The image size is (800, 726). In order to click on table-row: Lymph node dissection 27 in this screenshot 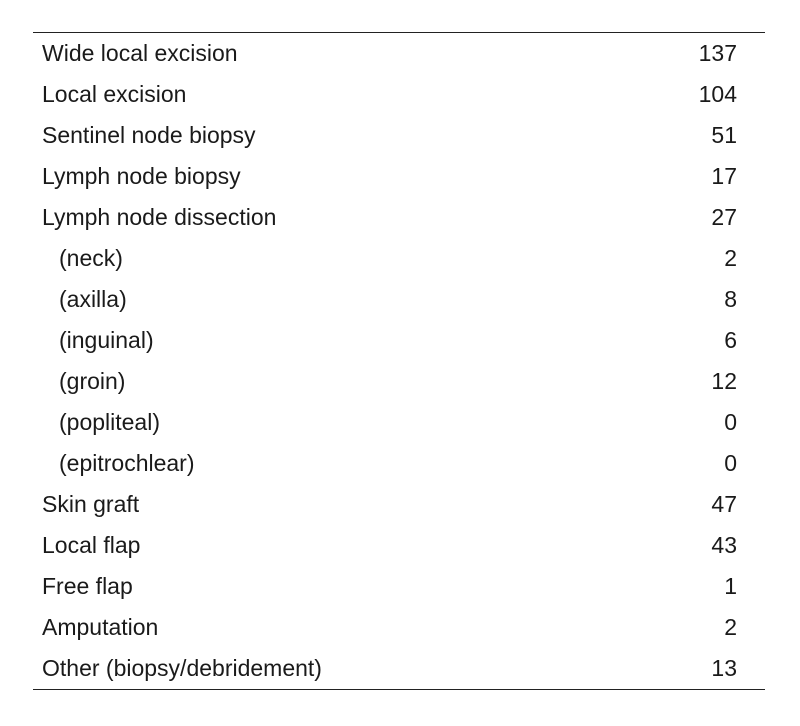, I will do `click(399, 217)`.